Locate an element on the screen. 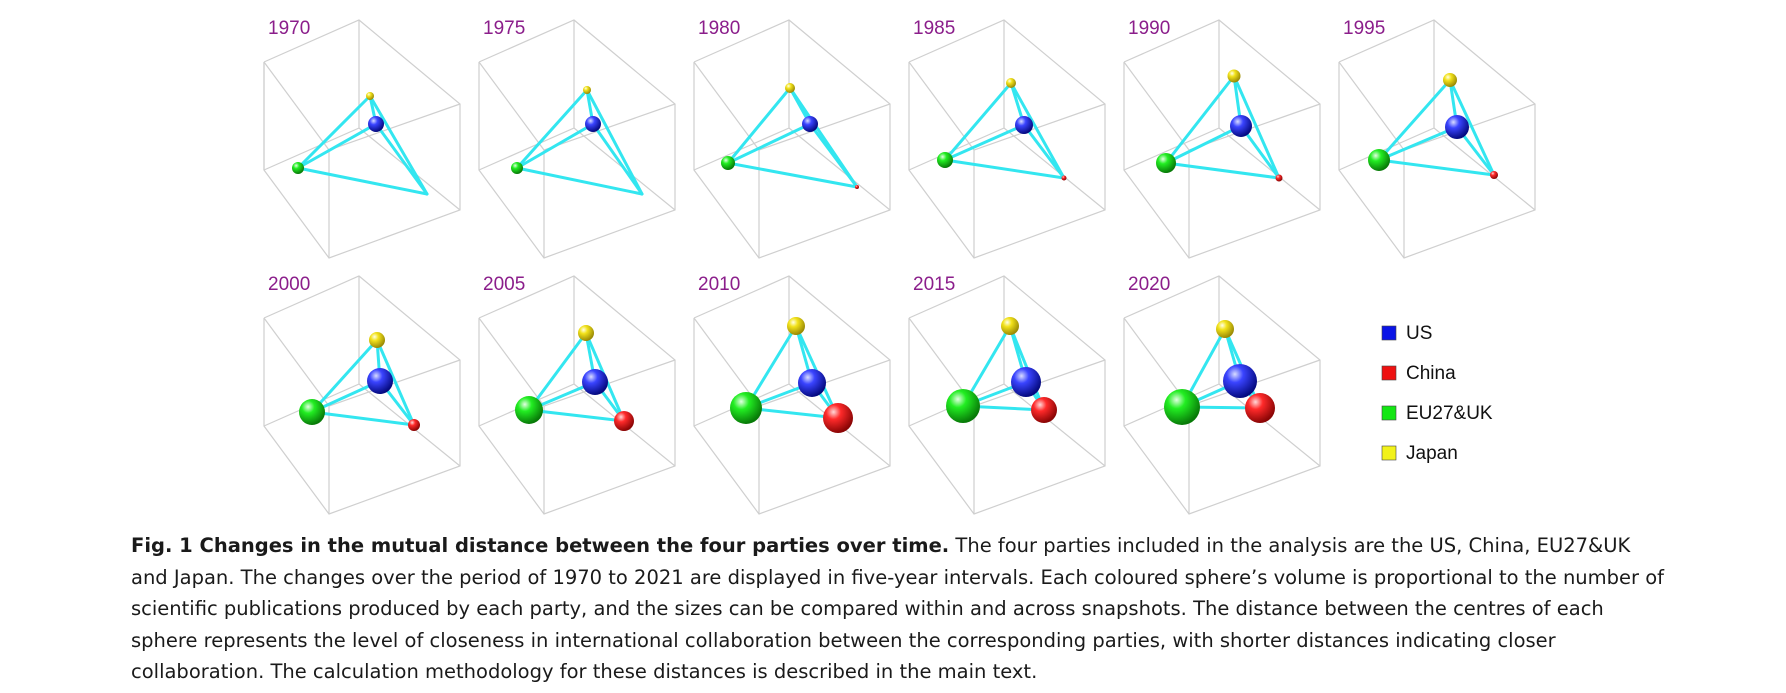 Image resolution: width=1786 pixels, height=693 pixels. panel-year-label: 1995 is located at coordinates (1364, 28).